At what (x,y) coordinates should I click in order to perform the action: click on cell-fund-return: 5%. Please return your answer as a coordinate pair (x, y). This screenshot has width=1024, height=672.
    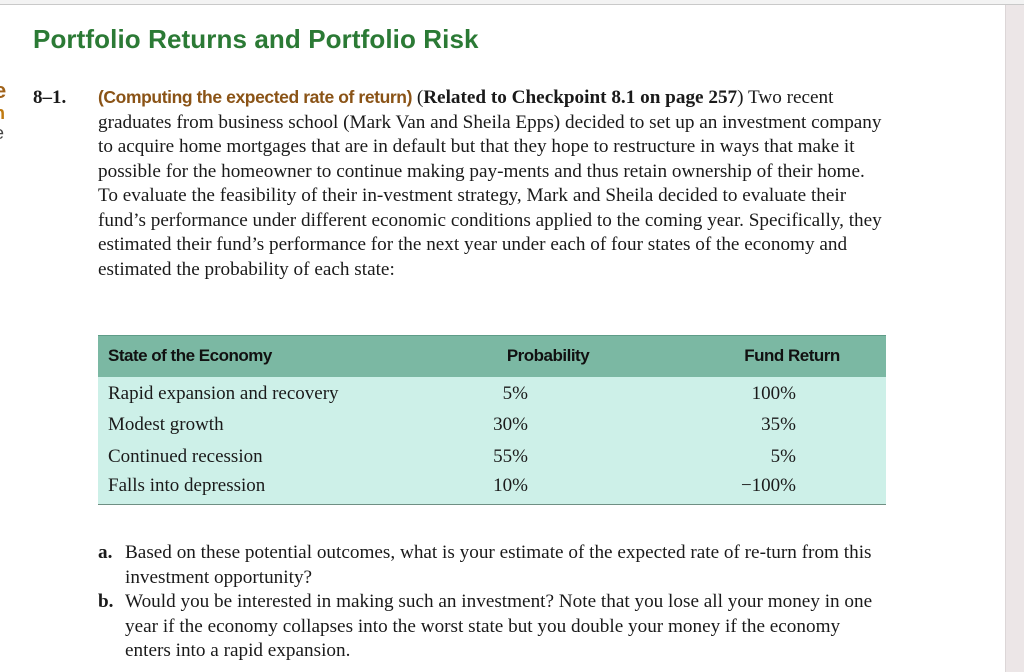
    Looking at the image, I should click on (783, 456).